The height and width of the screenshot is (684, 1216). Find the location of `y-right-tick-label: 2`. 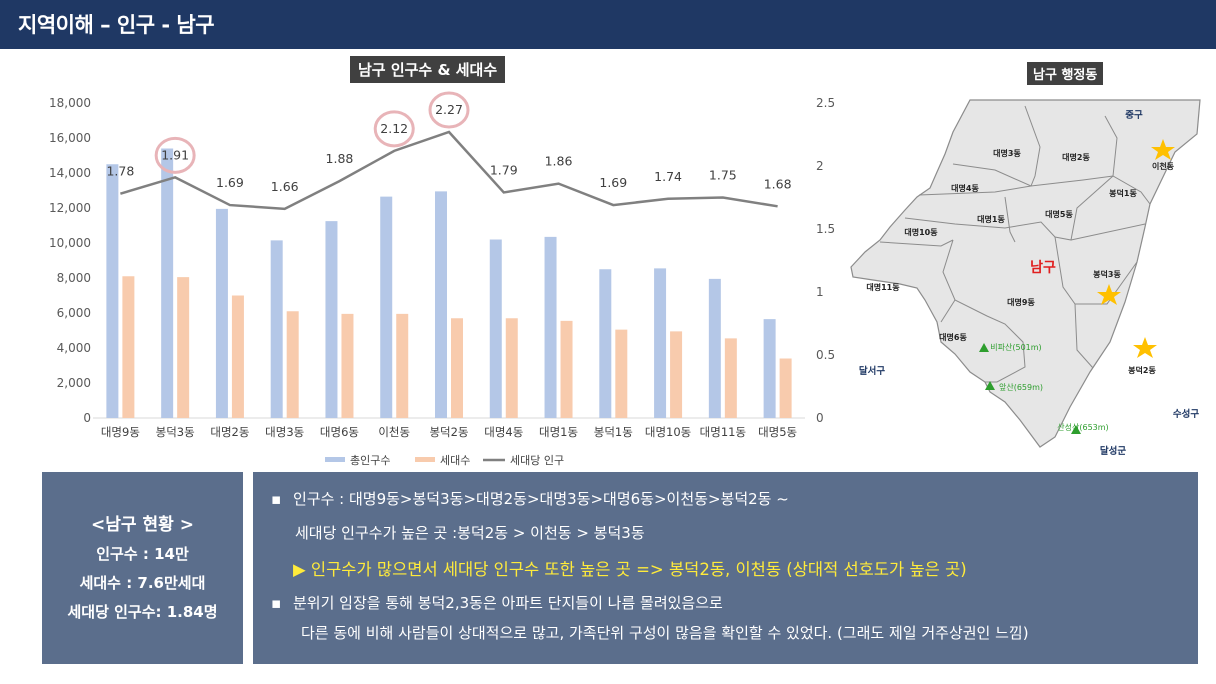

y-right-tick-label: 2 is located at coordinates (820, 166).